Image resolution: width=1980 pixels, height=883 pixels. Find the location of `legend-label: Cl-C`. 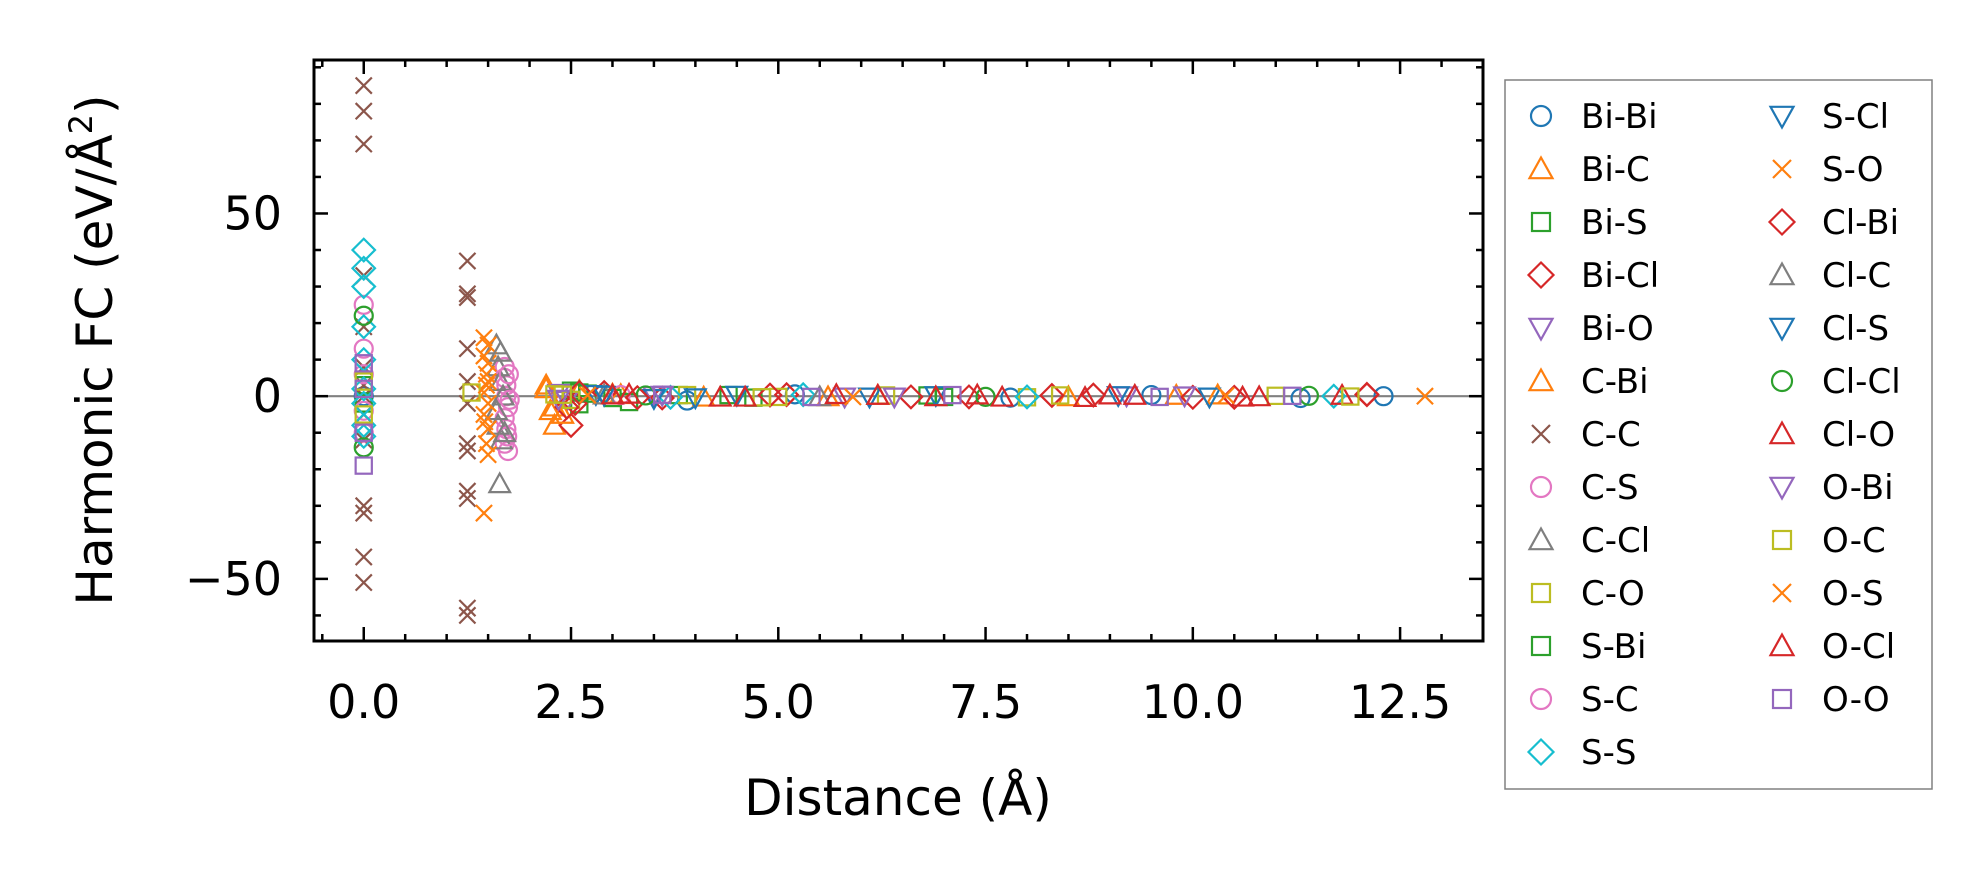

legend-label: Cl-C is located at coordinates (1856, 276).